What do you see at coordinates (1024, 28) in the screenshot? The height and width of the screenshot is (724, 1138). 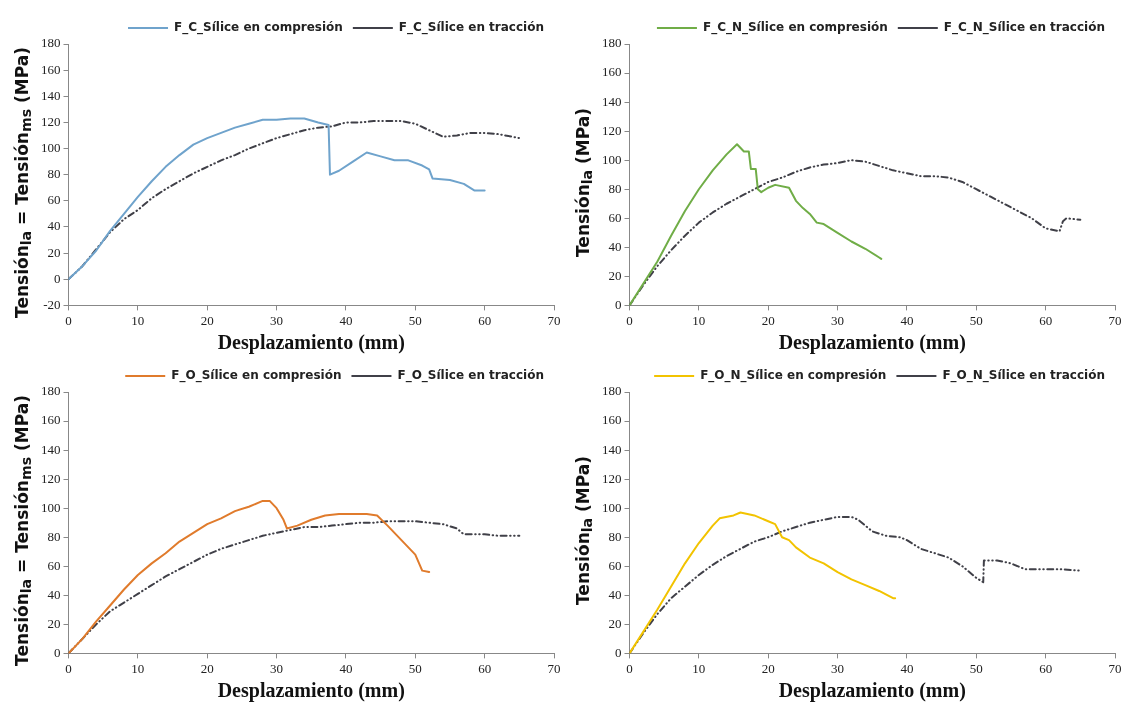 I see `legend-label: F_C_N_Sílice en tracción` at bounding box center [1024, 28].